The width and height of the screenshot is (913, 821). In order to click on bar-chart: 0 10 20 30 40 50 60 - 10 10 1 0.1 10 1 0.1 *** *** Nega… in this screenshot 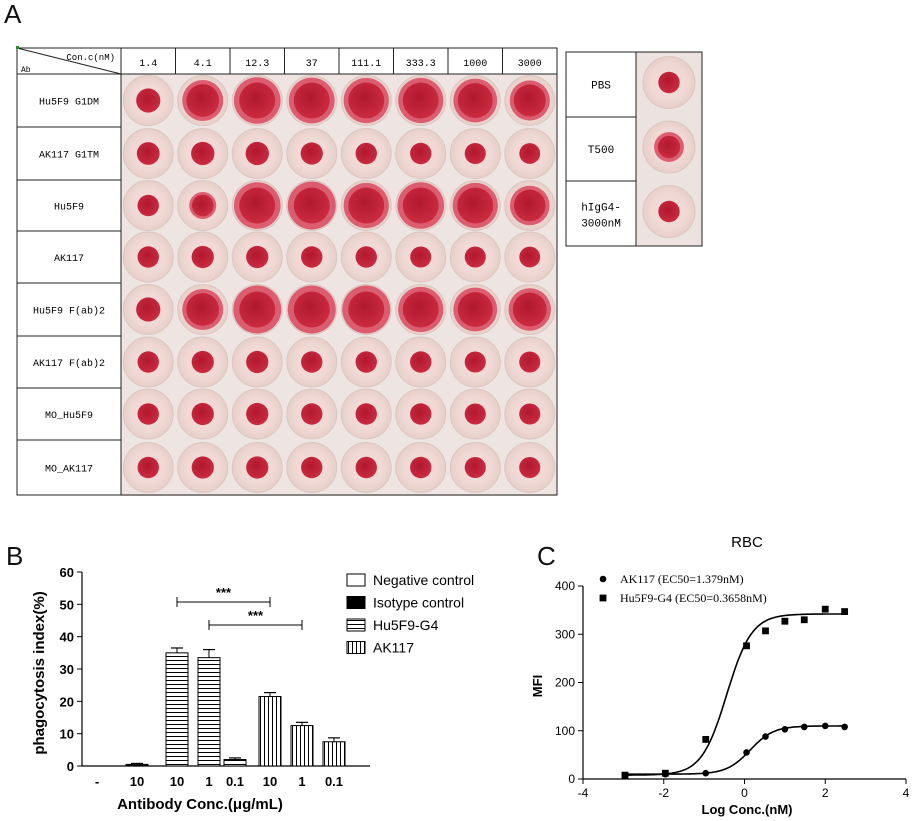, I will do `click(252, 689)`.